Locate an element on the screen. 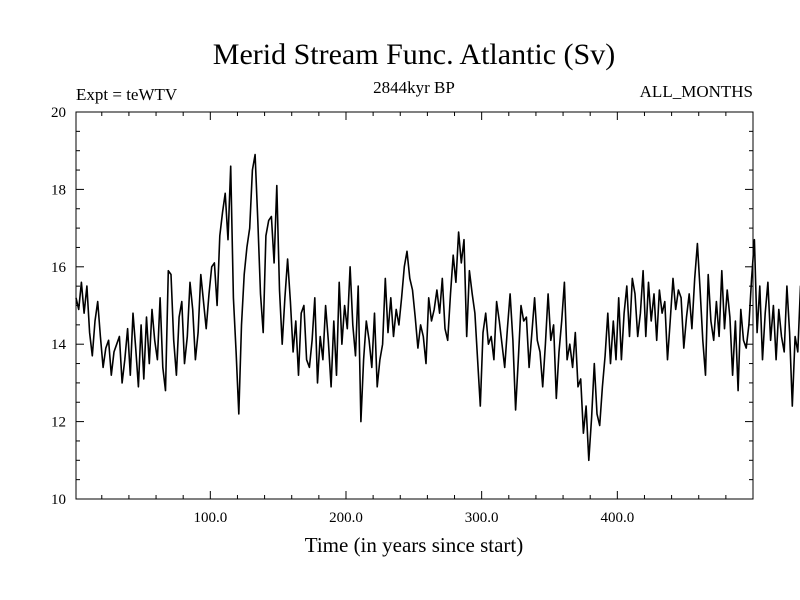 This screenshot has height=600, width=800. y-tick-label: 12 is located at coordinates (58, 423).